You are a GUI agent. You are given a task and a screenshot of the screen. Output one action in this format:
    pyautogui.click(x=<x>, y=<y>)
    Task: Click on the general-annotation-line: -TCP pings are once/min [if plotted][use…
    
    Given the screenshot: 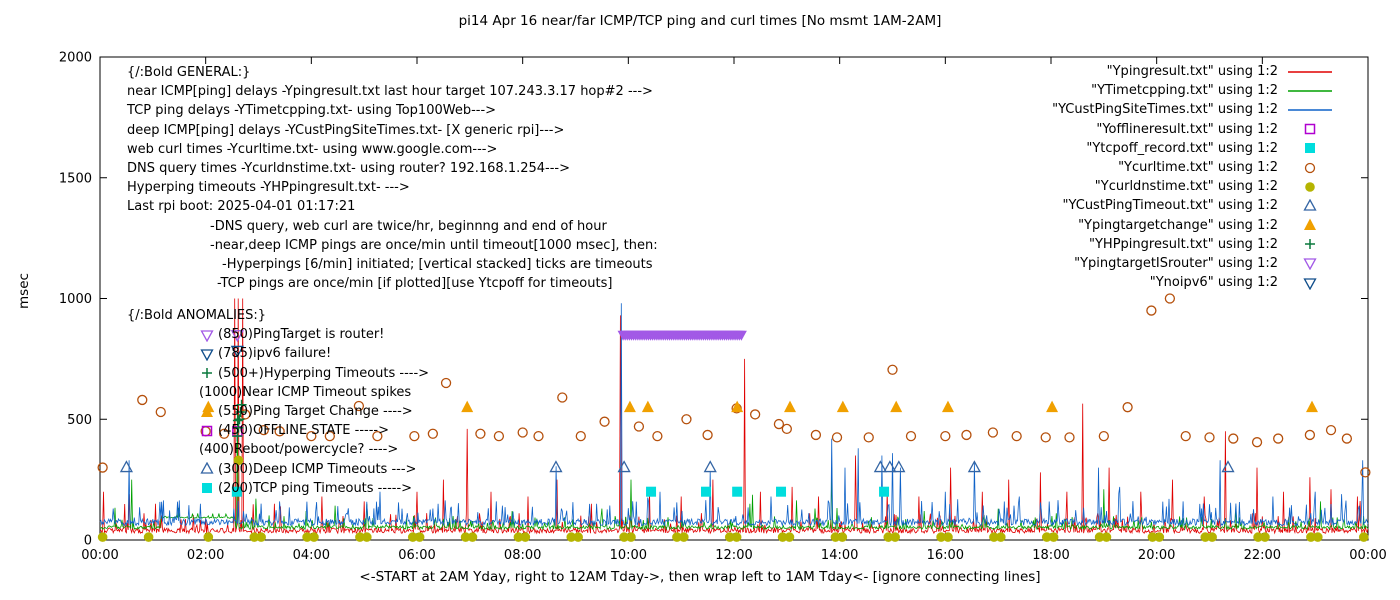 What is the action you would take?
    pyautogui.click(x=415, y=284)
    